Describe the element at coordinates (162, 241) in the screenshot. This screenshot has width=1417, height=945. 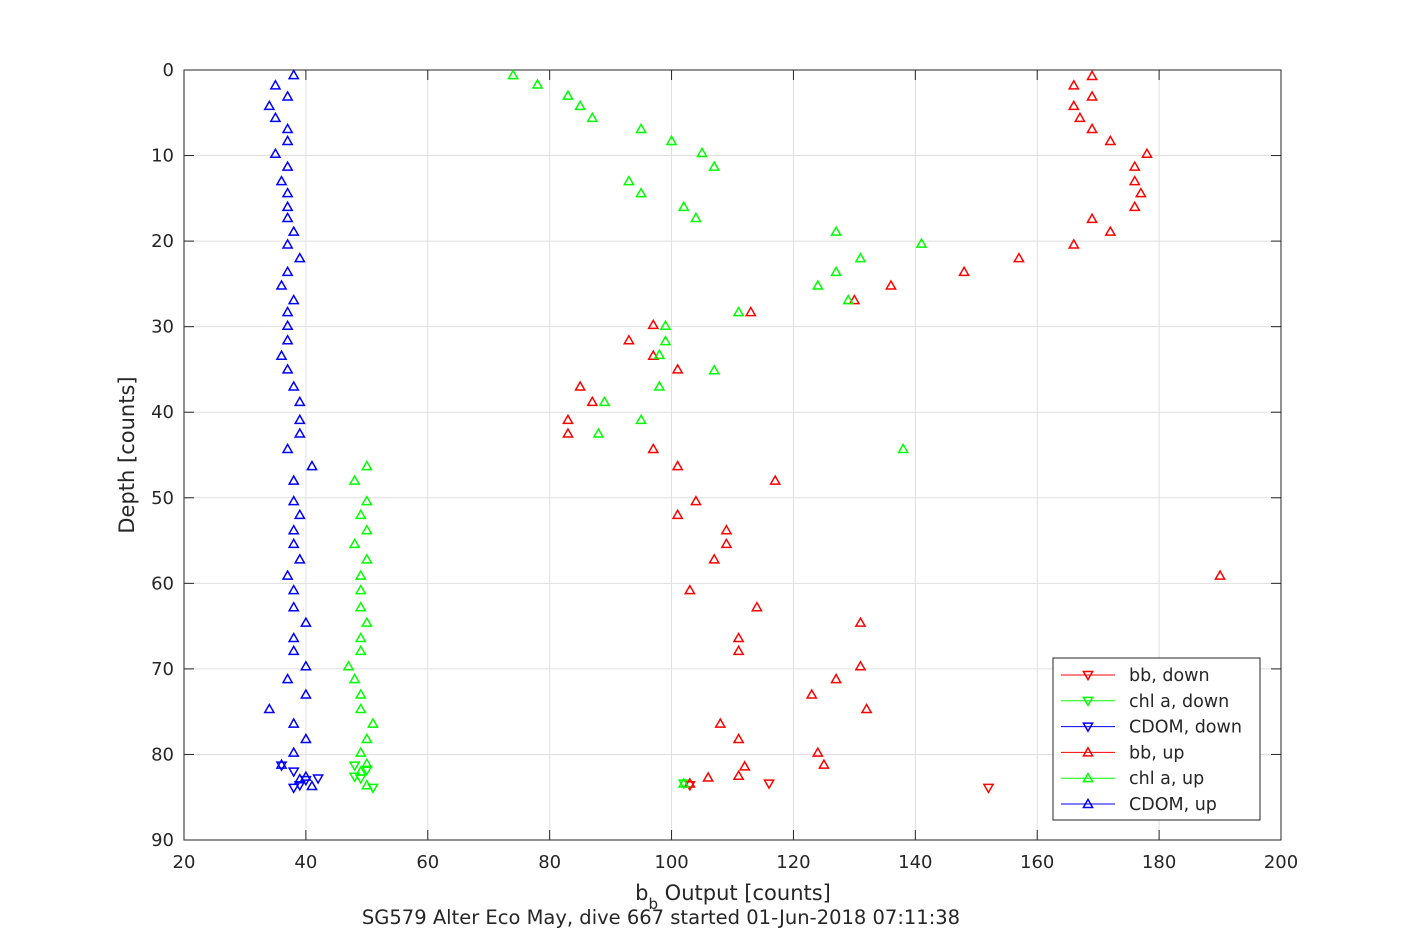
I see `y-tick-label: 20` at that location.